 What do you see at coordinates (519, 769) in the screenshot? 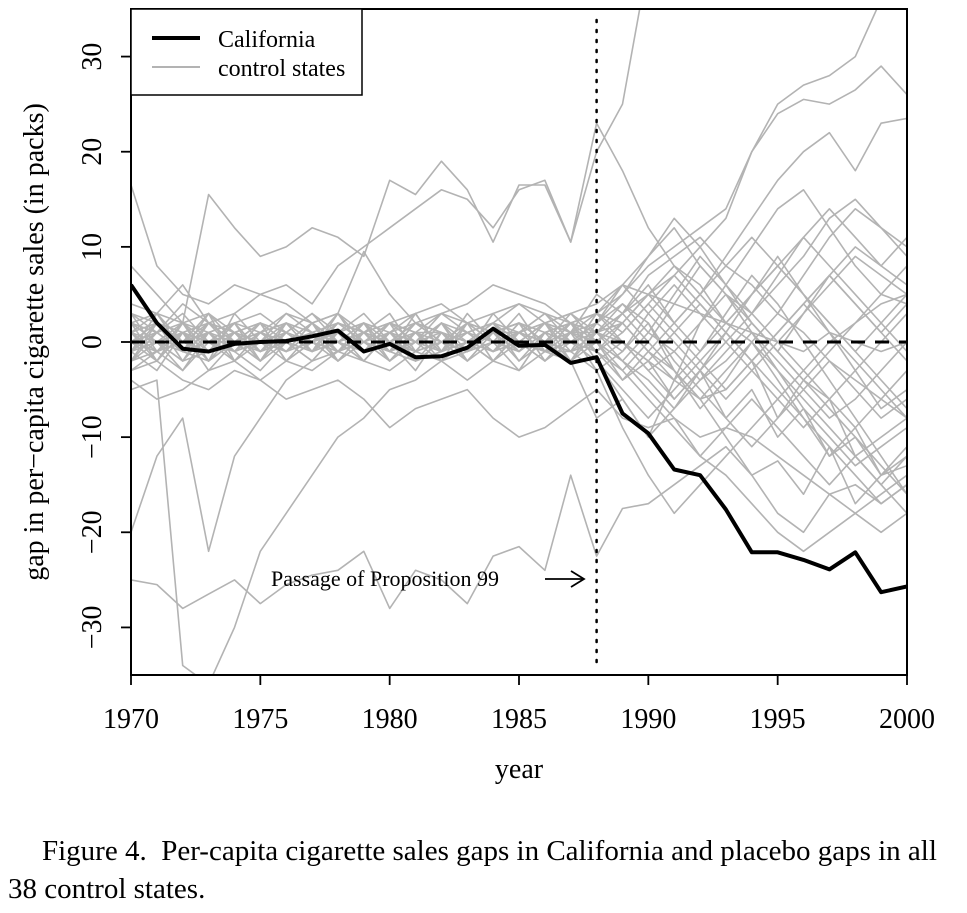
I see `x-axis-label: year` at bounding box center [519, 769].